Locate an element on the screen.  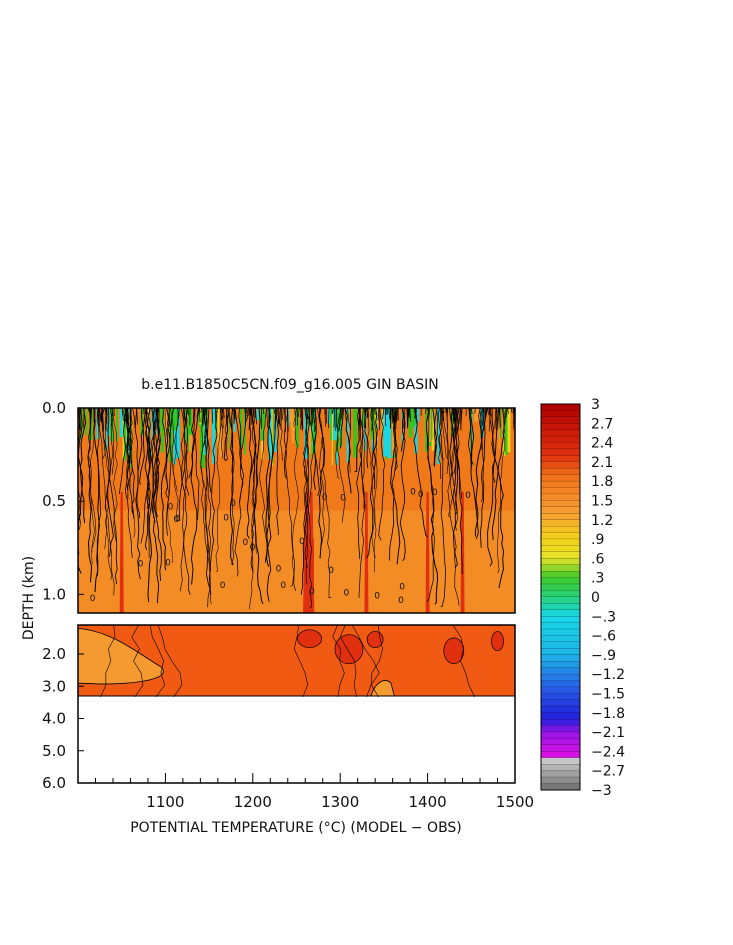
colorbar-tick-label: −.3 is located at coordinates (603, 617).